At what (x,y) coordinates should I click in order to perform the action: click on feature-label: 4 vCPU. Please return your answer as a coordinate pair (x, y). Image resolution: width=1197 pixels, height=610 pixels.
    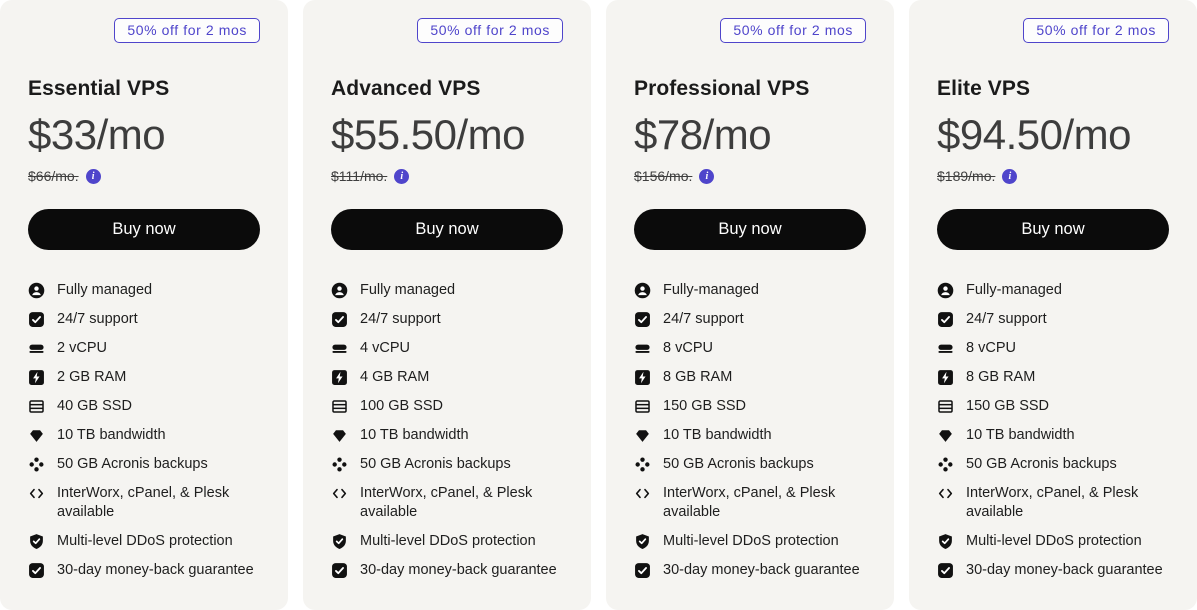
    Looking at the image, I should click on (385, 348).